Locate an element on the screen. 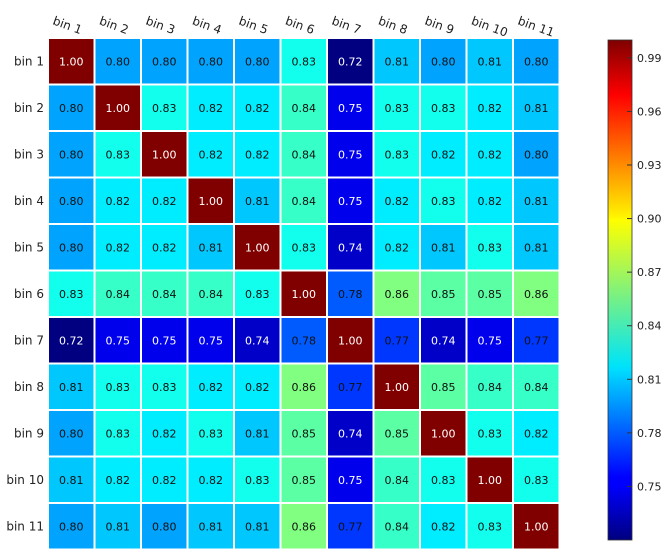 The image size is (665, 549). row-tick-label: bin 9 is located at coordinates (29, 433).